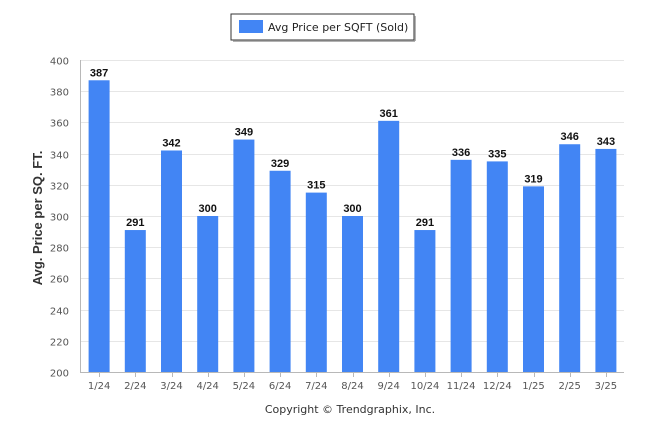 The width and height of the screenshot is (646, 434). What do you see at coordinates (569, 386) in the screenshot?
I see `x-tick-label: 2/25` at bounding box center [569, 386].